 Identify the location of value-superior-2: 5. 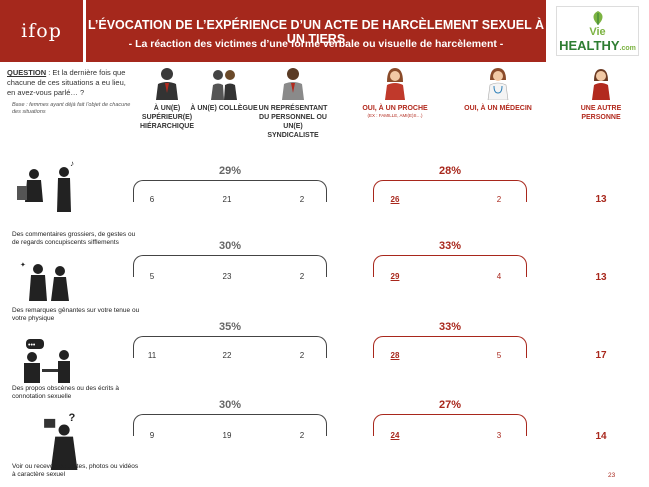
(152, 276).